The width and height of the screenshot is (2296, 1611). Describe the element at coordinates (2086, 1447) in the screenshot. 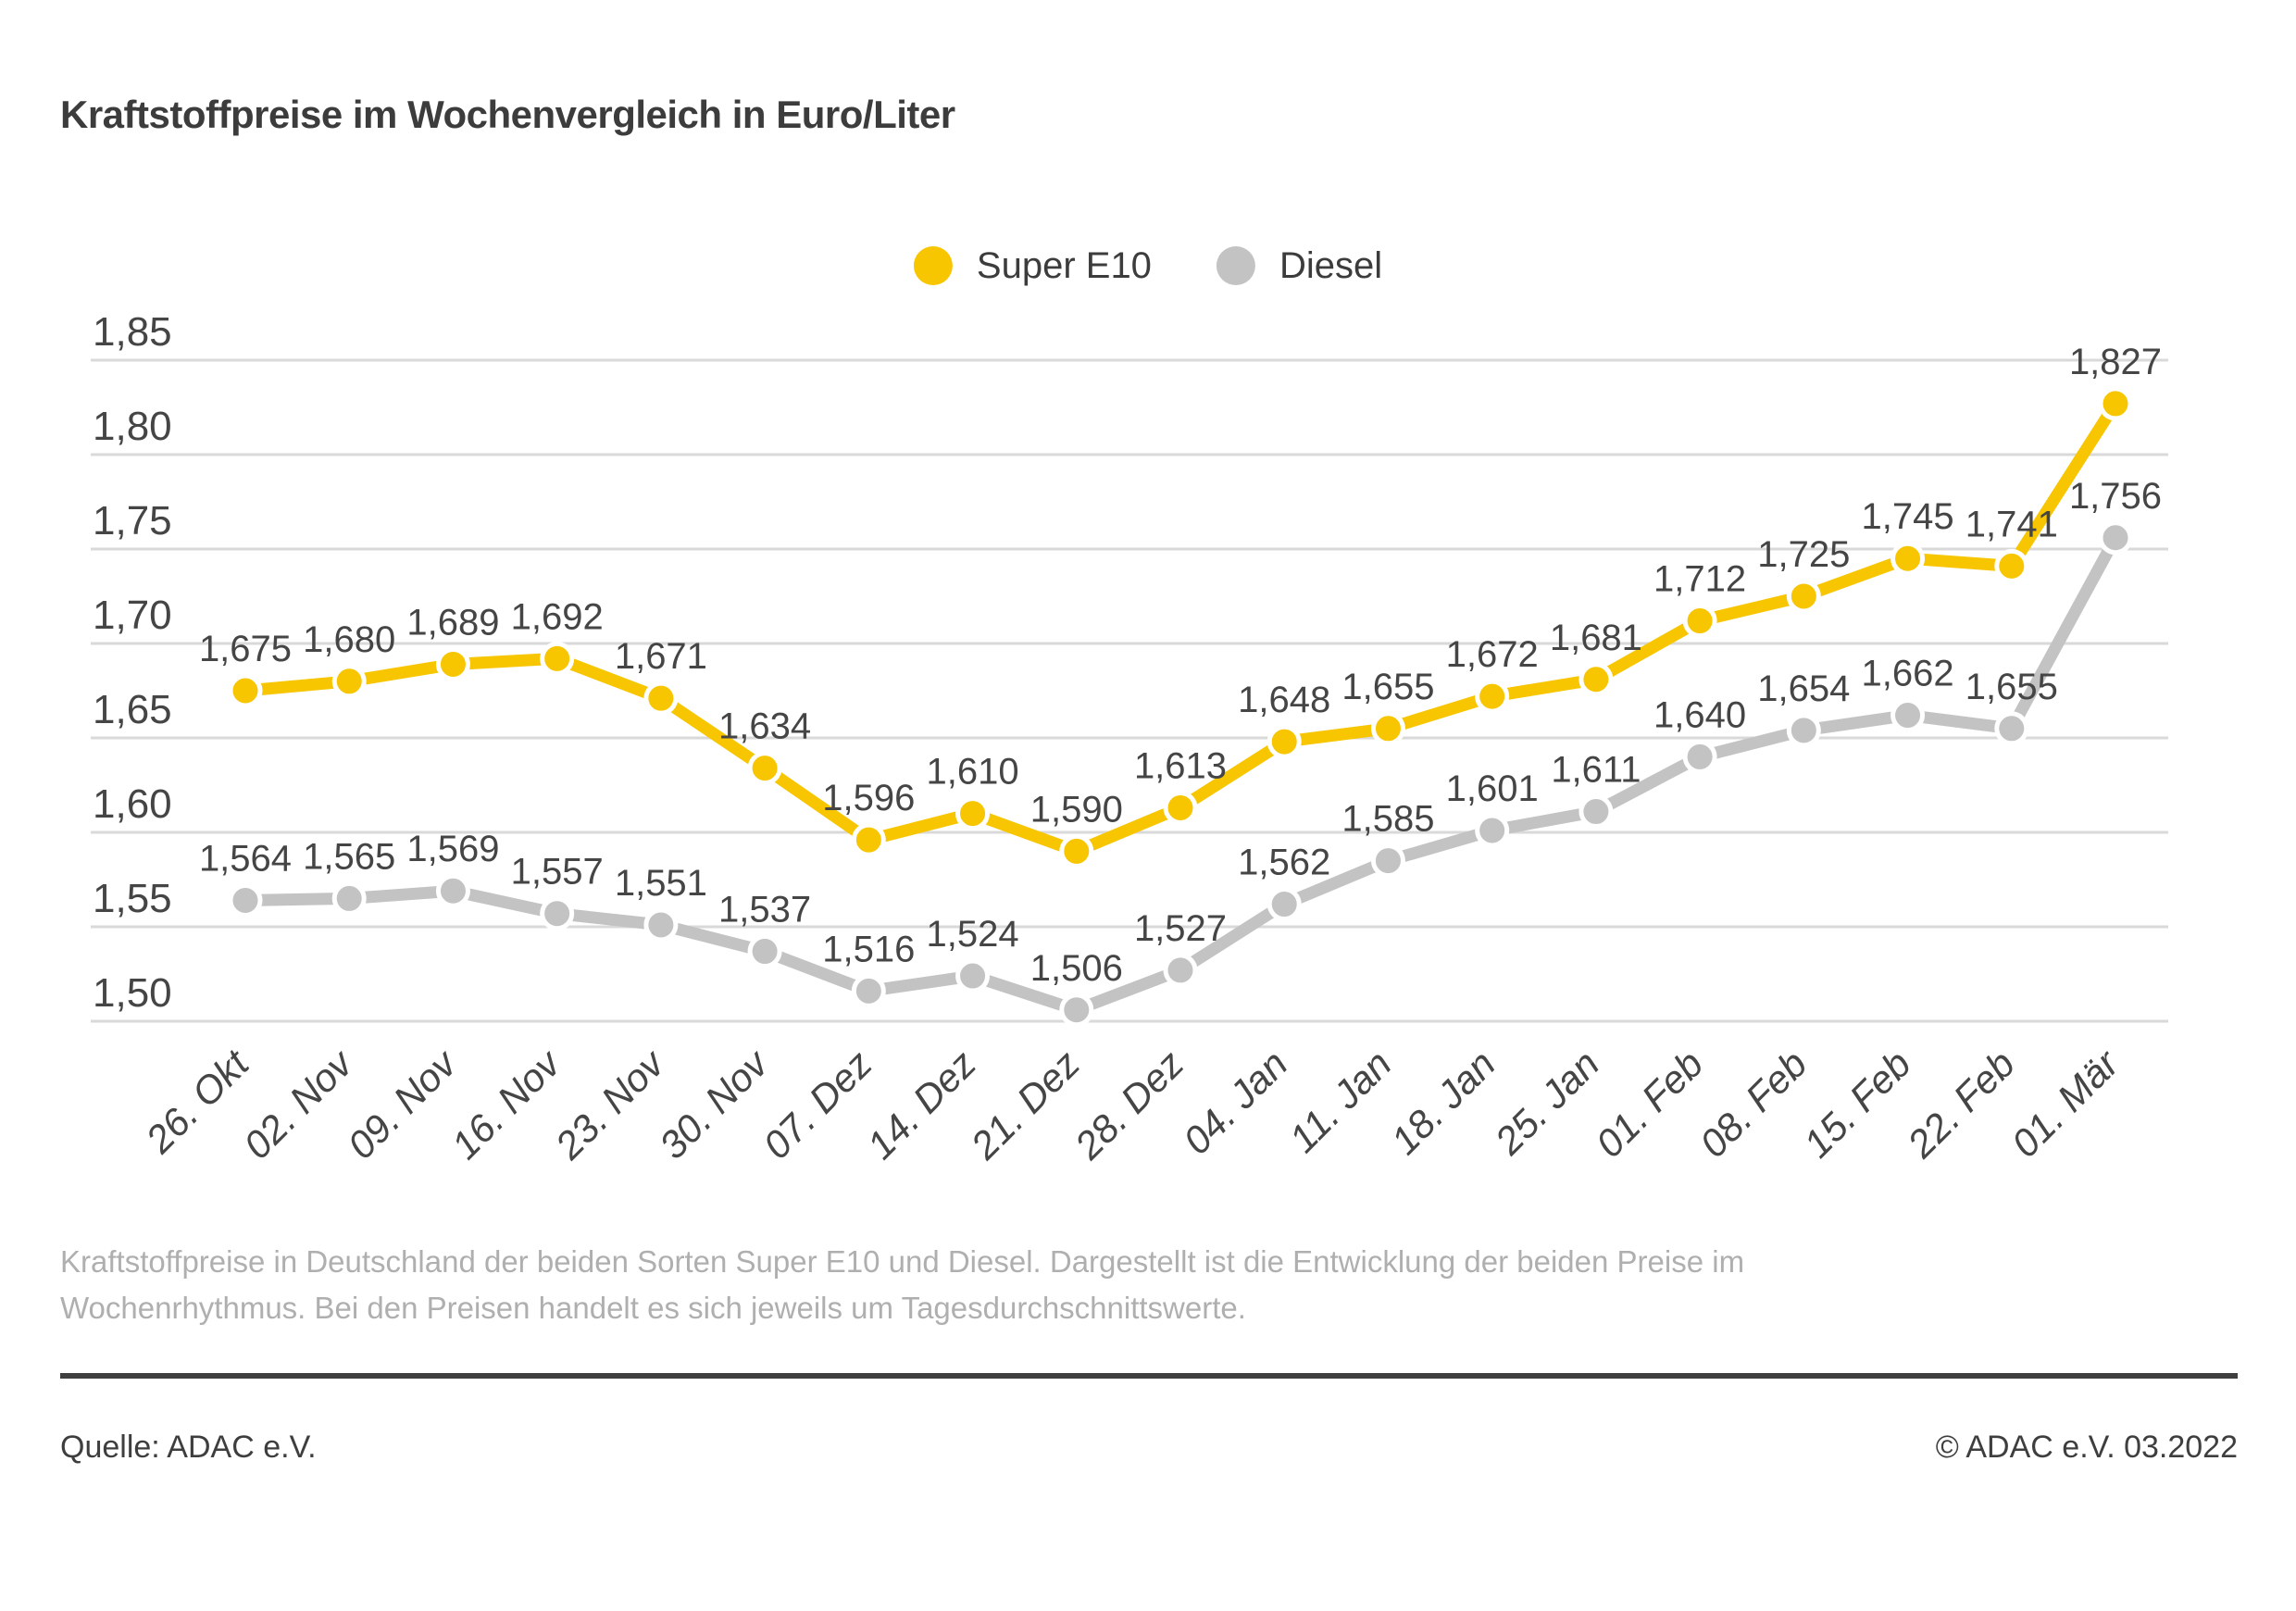

I see `copyright-note: © ADAC e.V. 03.2022` at that location.